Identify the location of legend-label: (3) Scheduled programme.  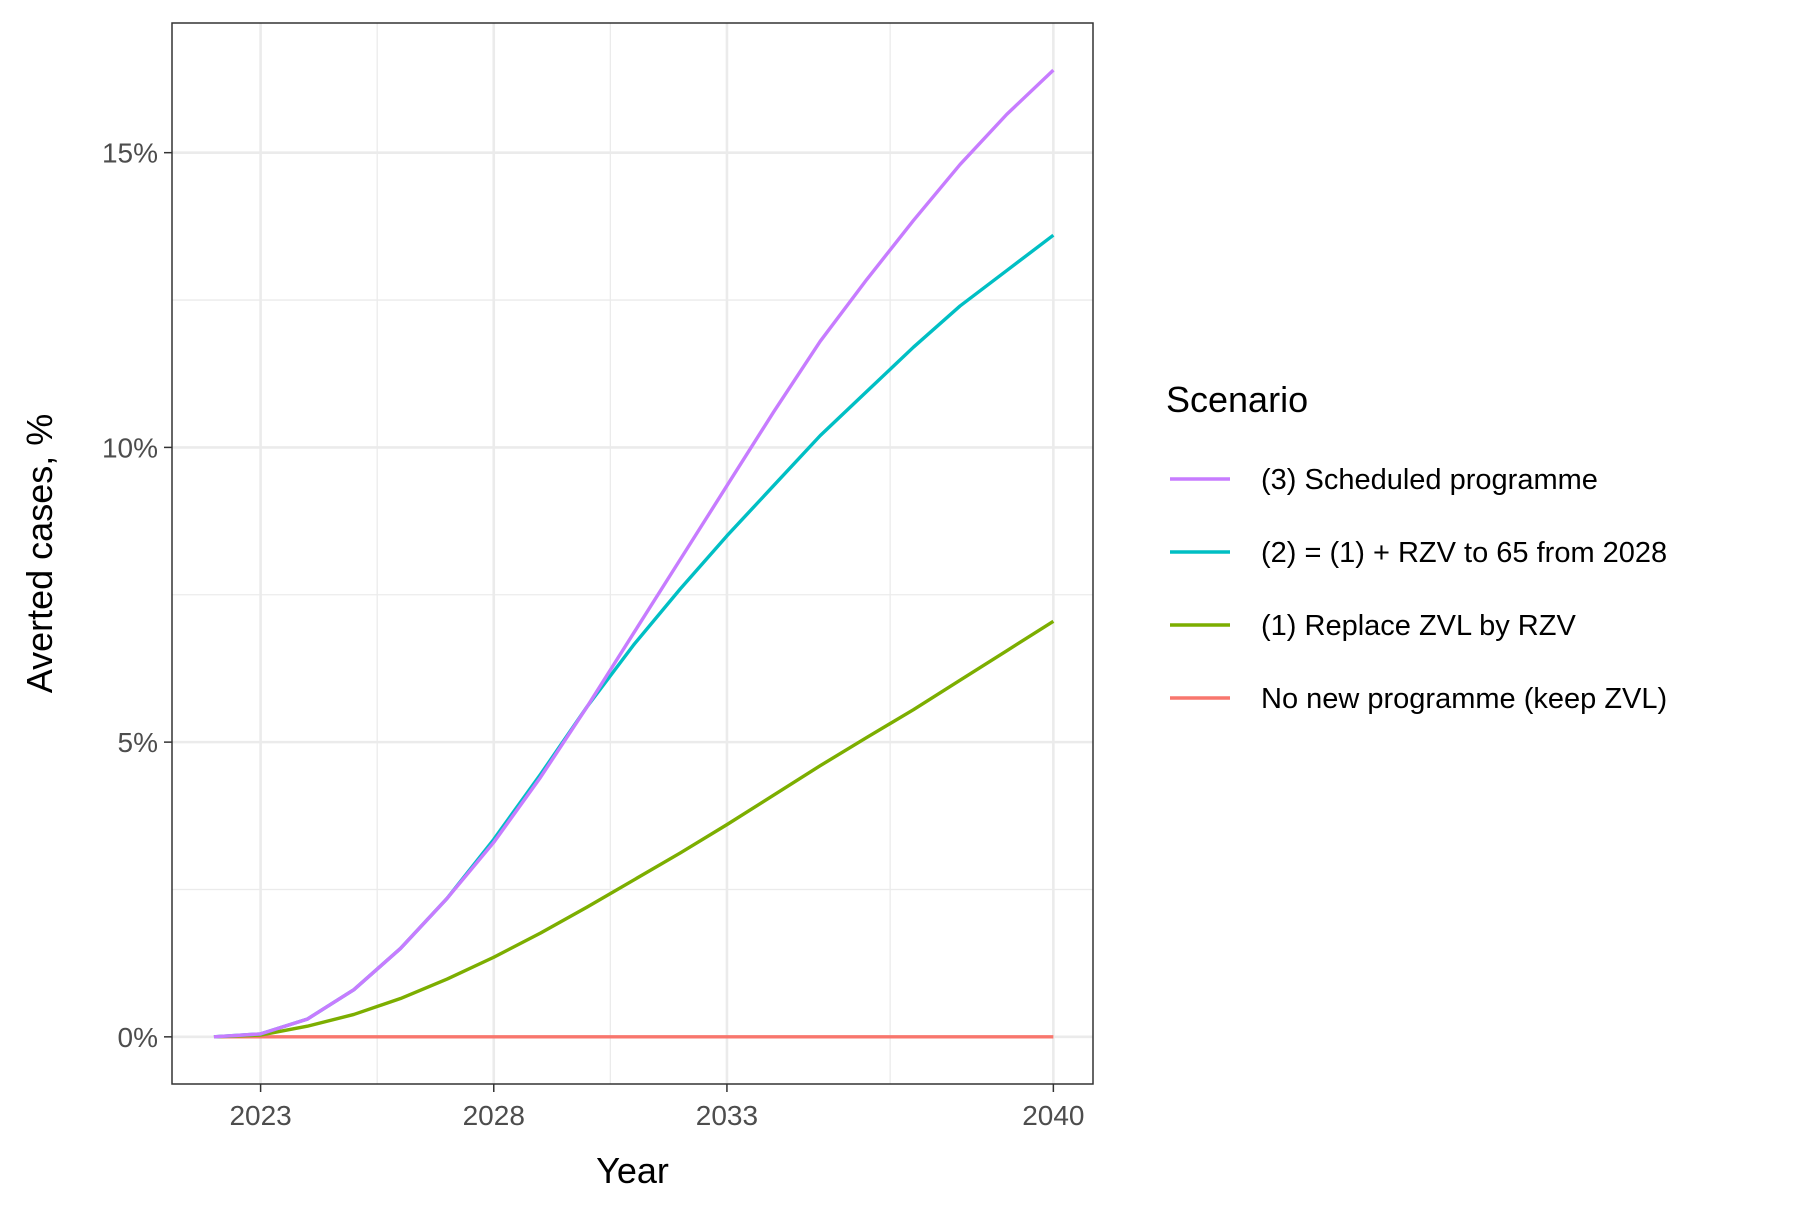
(1429, 480).